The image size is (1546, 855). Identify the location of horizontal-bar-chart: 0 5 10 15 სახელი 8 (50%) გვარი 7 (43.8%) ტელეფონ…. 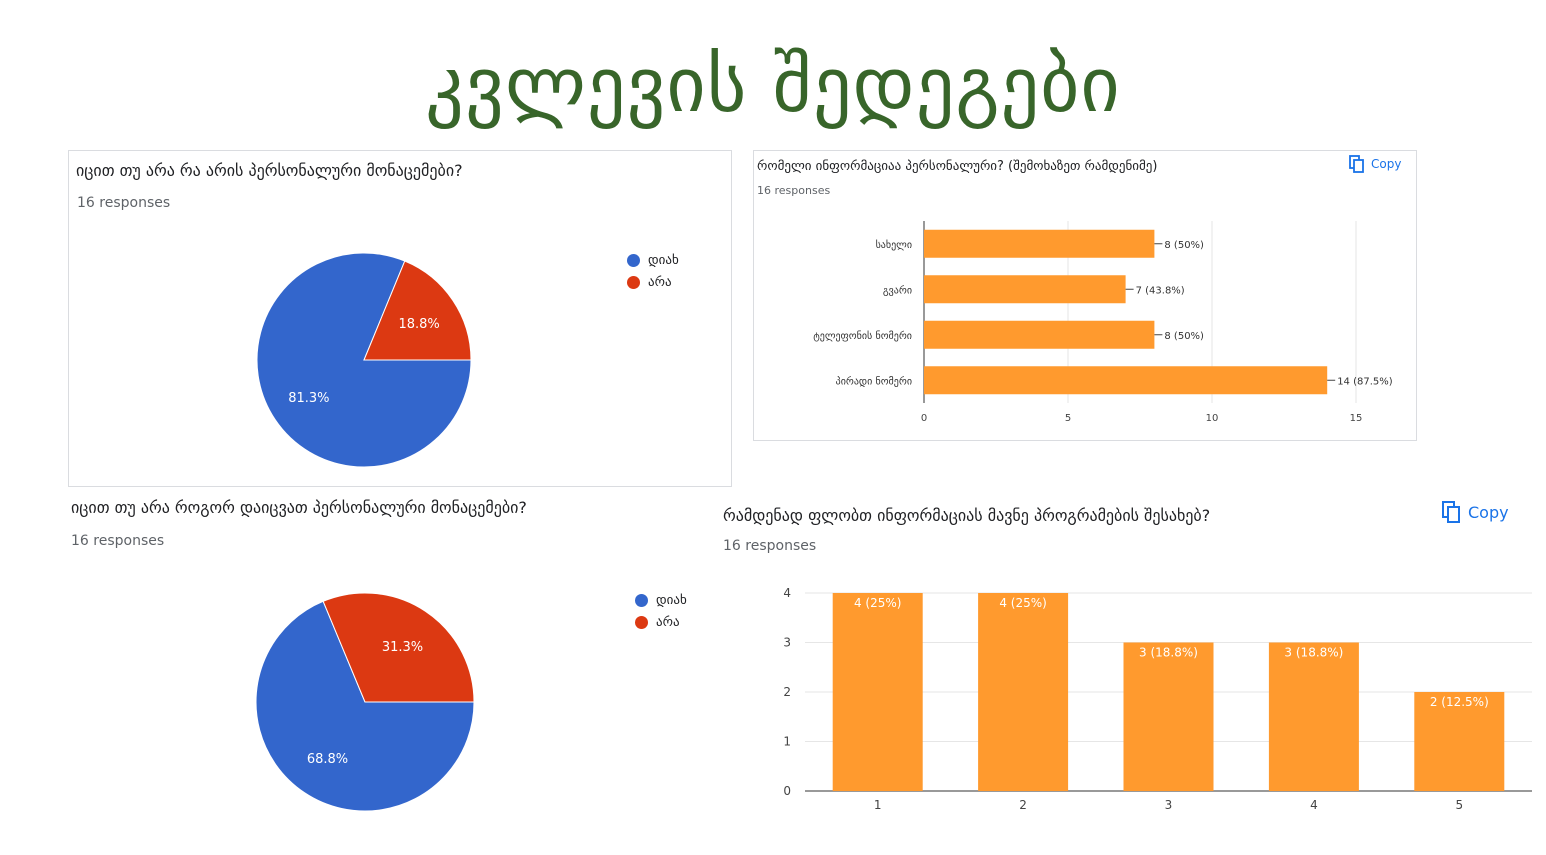
(1103, 322).